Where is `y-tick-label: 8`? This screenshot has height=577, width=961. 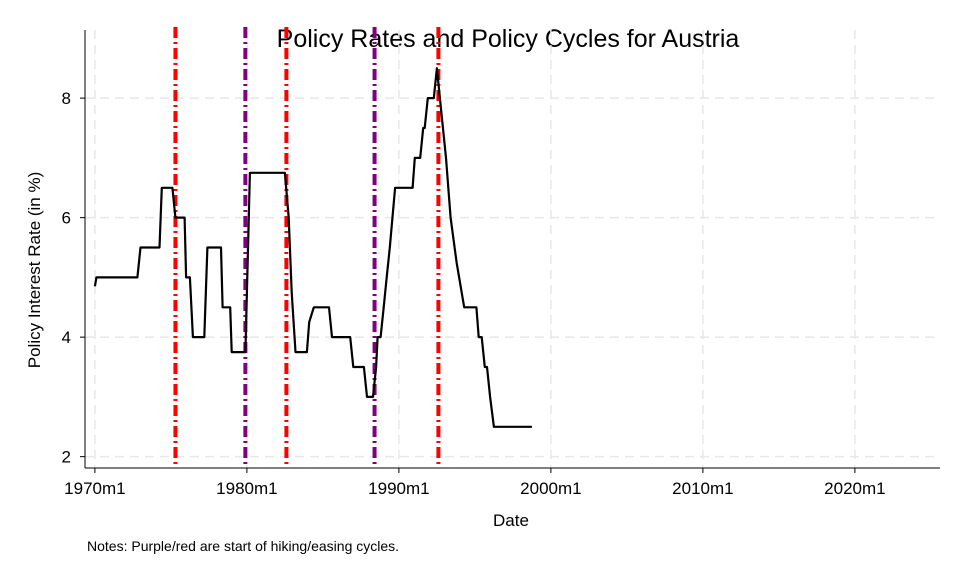 y-tick-label: 8 is located at coordinates (66, 98).